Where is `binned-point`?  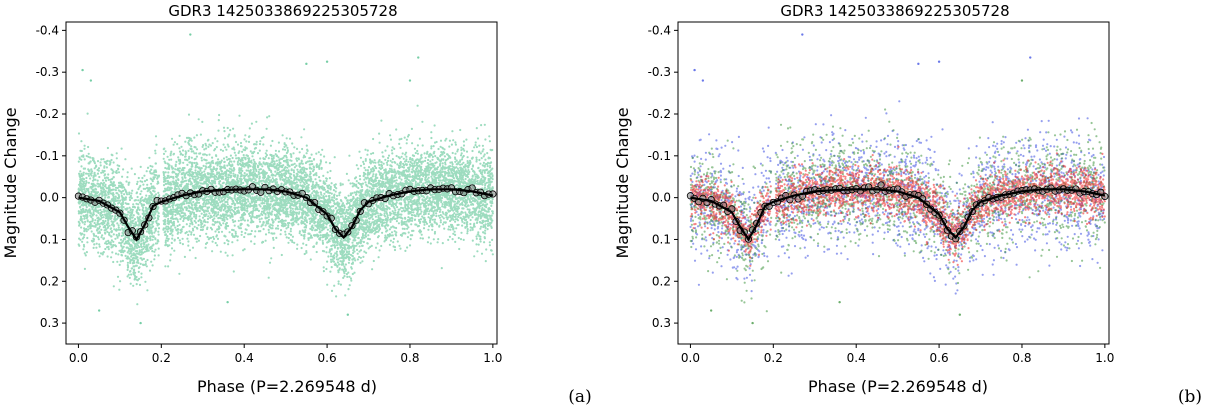
binned-point is located at coordinates (881, 185).